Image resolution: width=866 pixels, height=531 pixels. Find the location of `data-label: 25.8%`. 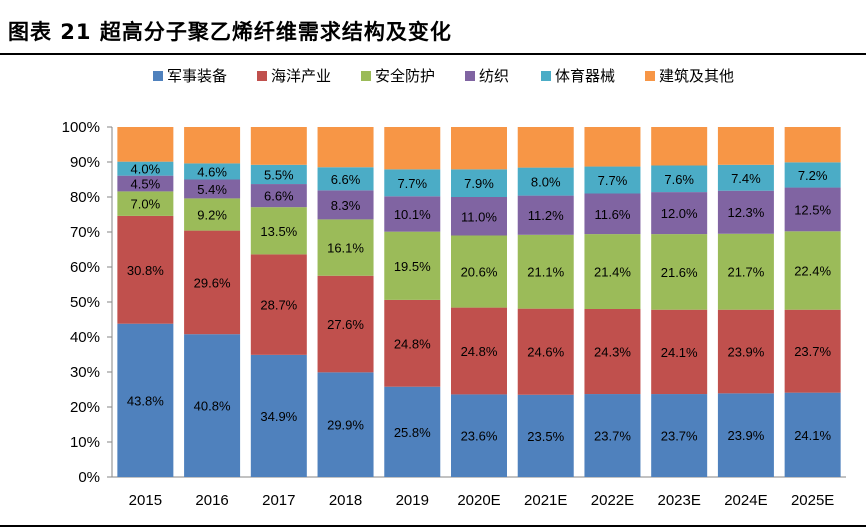

data-label: 25.8% is located at coordinates (412, 432).